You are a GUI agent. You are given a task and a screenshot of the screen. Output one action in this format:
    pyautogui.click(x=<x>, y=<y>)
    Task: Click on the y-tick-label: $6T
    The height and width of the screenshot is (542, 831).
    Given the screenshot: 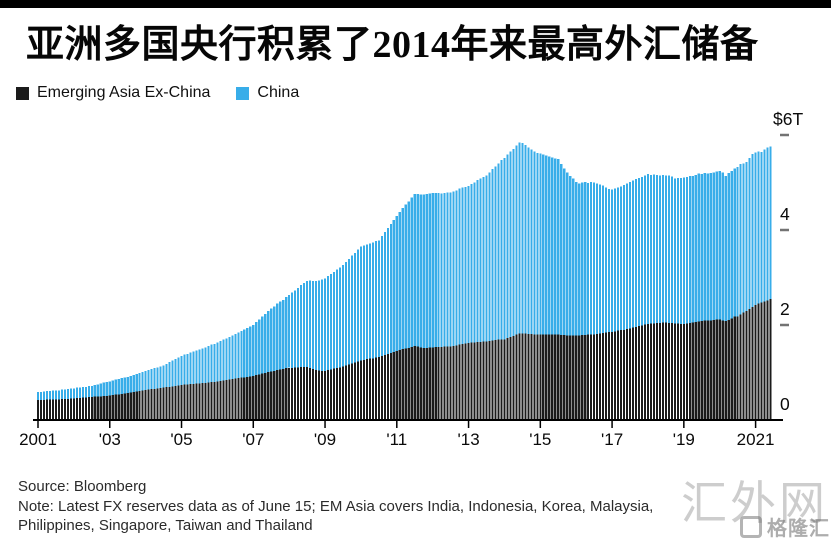 What is the action you would take?
    pyautogui.click(x=788, y=119)
    